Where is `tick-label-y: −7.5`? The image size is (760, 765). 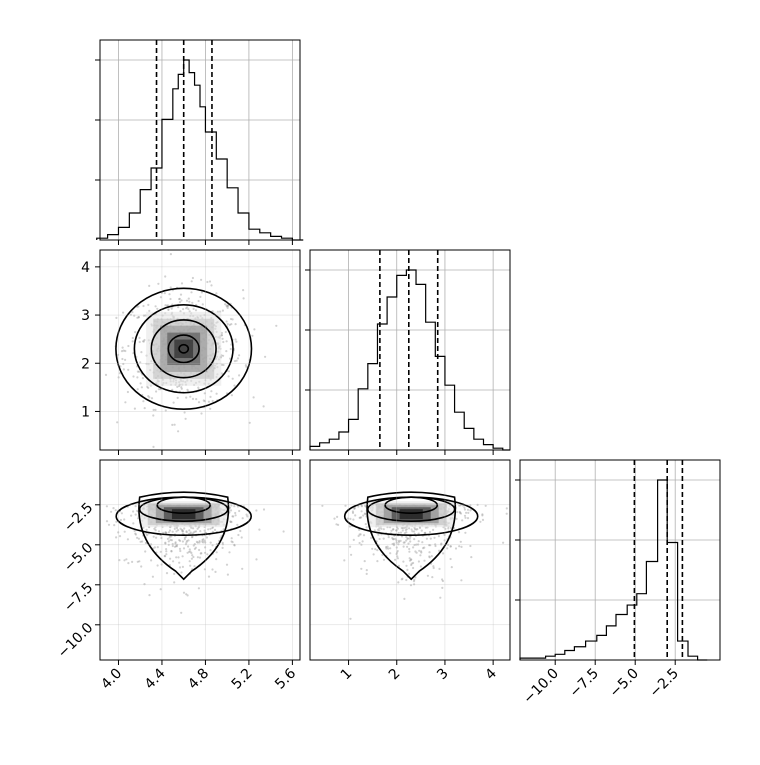
tick-label-y: −7.5 is located at coordinates (78, 597).